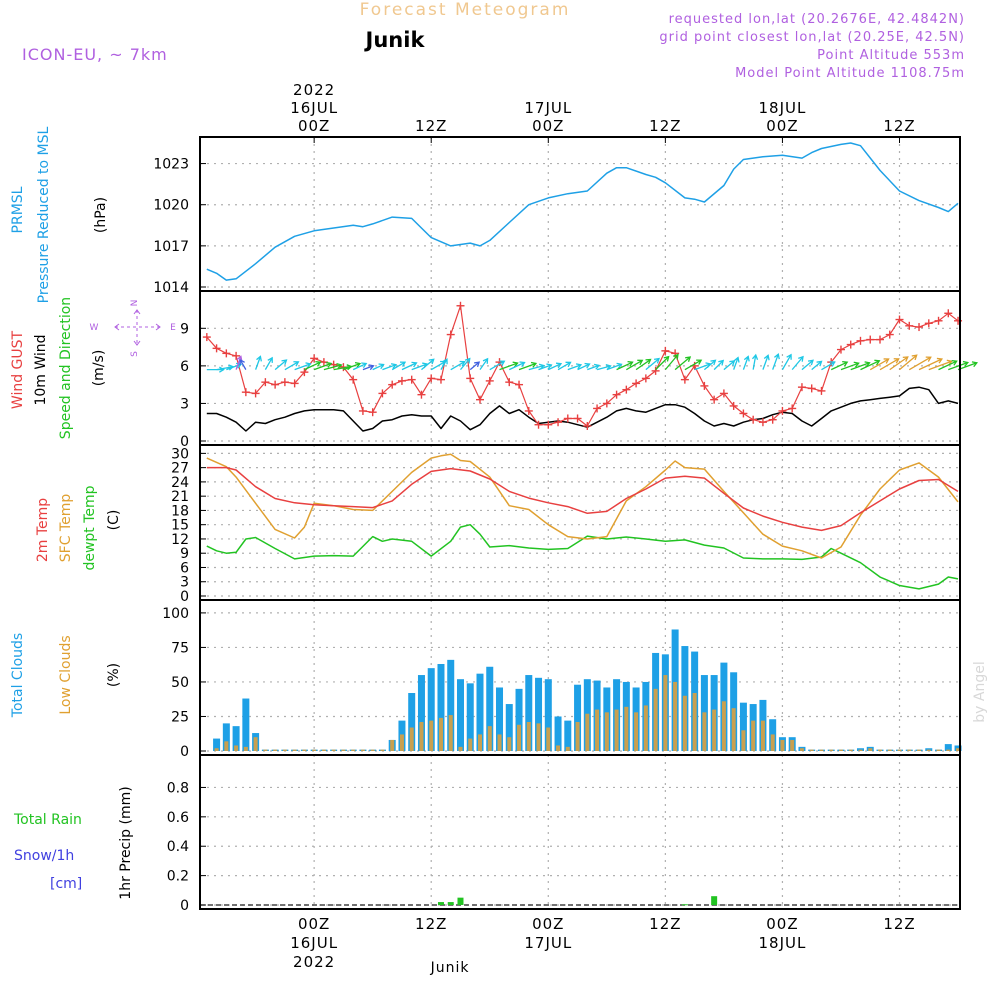 This screenshot has width=1000, height=1000. Describe the element at coordinates (899, 126) in the screenshot. I see `time-label-top: 12Z` at that location.